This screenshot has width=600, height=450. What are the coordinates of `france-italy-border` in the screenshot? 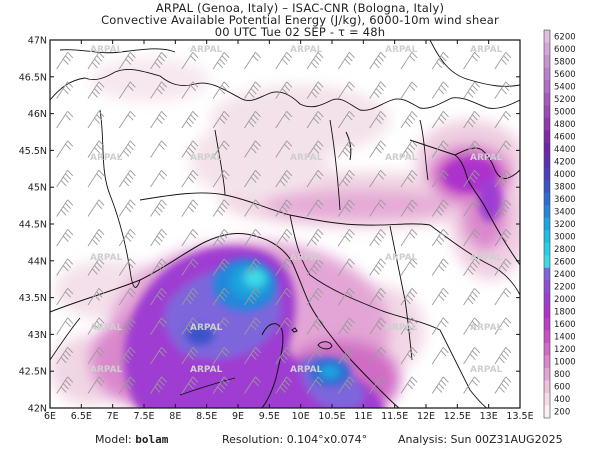 It's located at (120, 198).